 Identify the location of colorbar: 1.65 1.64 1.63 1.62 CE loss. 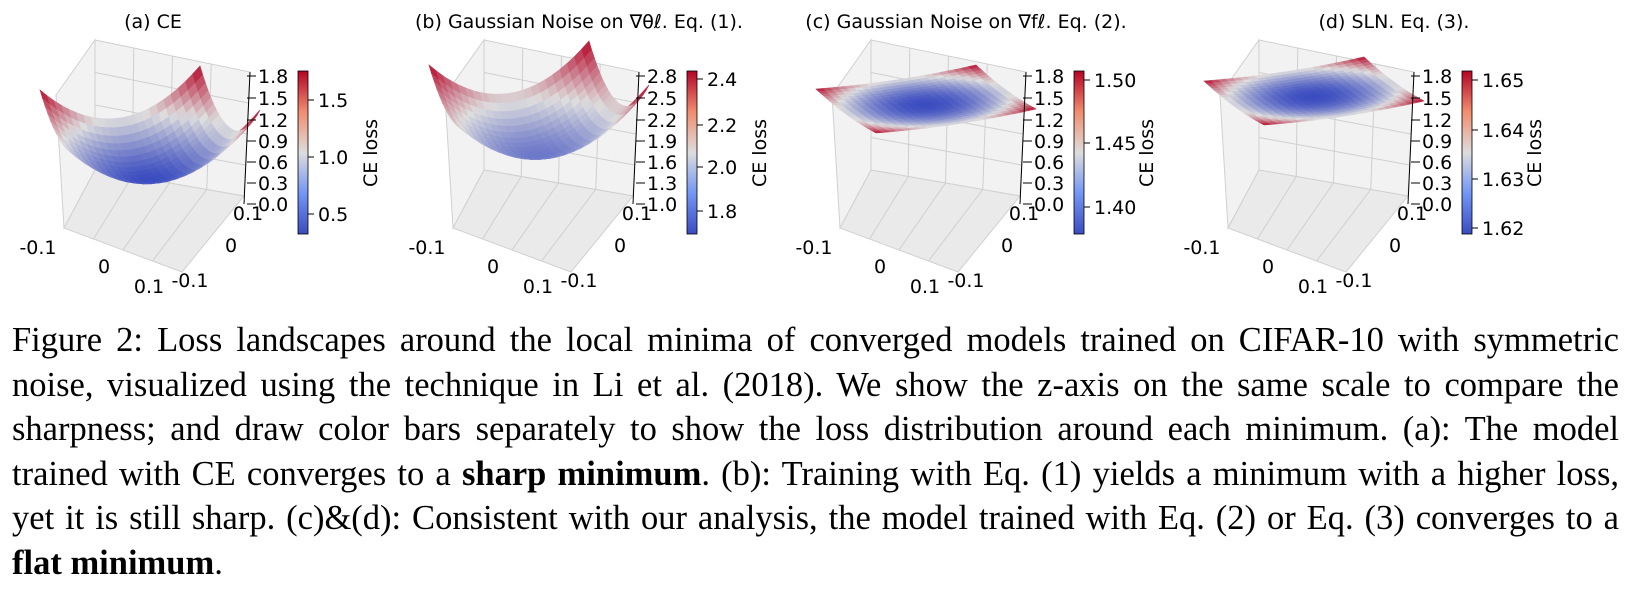
(1503, 155).